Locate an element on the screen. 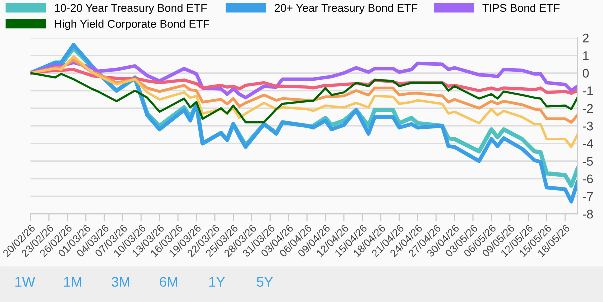  y-tick-label: -4 is located at coordinates (588, 144).